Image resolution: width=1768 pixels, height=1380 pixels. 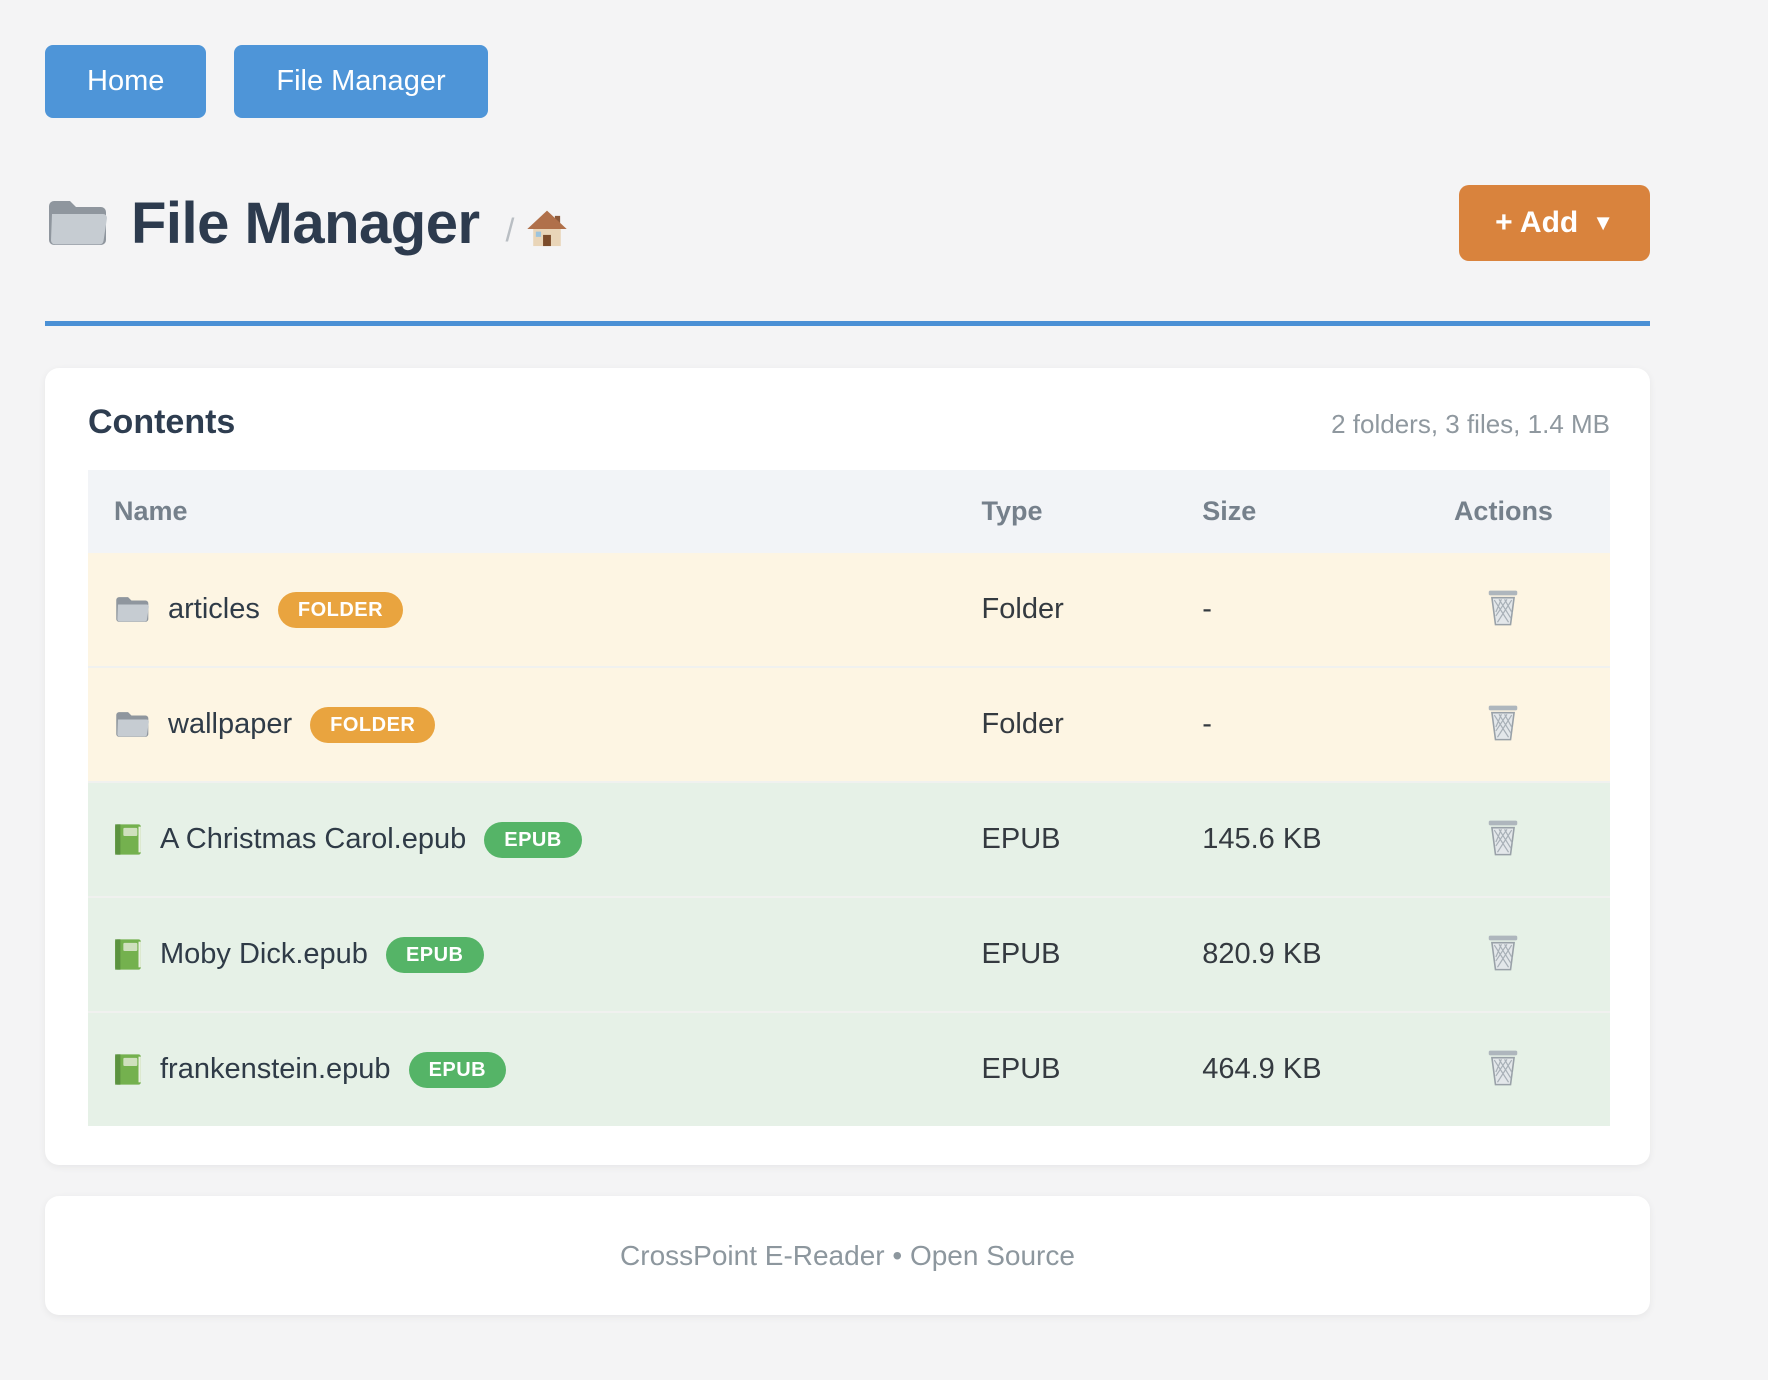 What do you see at coordinates (849, 610) in the screenshot?
I see `table-row: articles FOLDER Folder -` at bounding box center [849, 610].